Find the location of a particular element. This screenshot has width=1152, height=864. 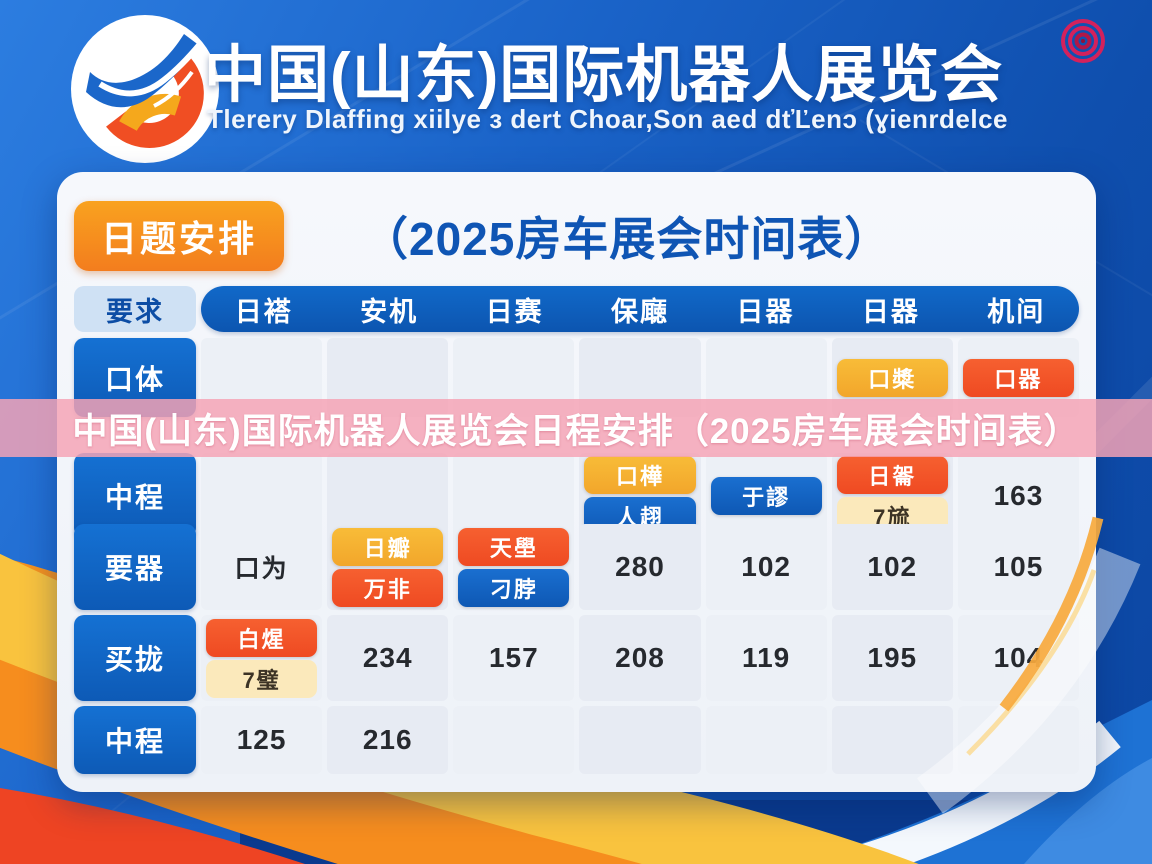

cell-value: 195 is located at coordinates (892, 657).